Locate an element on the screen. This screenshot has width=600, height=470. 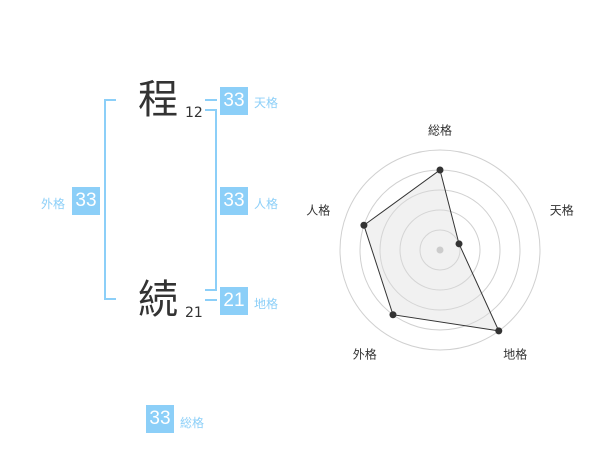
soukaku-value: 33 is located at coordinates (160, 419).